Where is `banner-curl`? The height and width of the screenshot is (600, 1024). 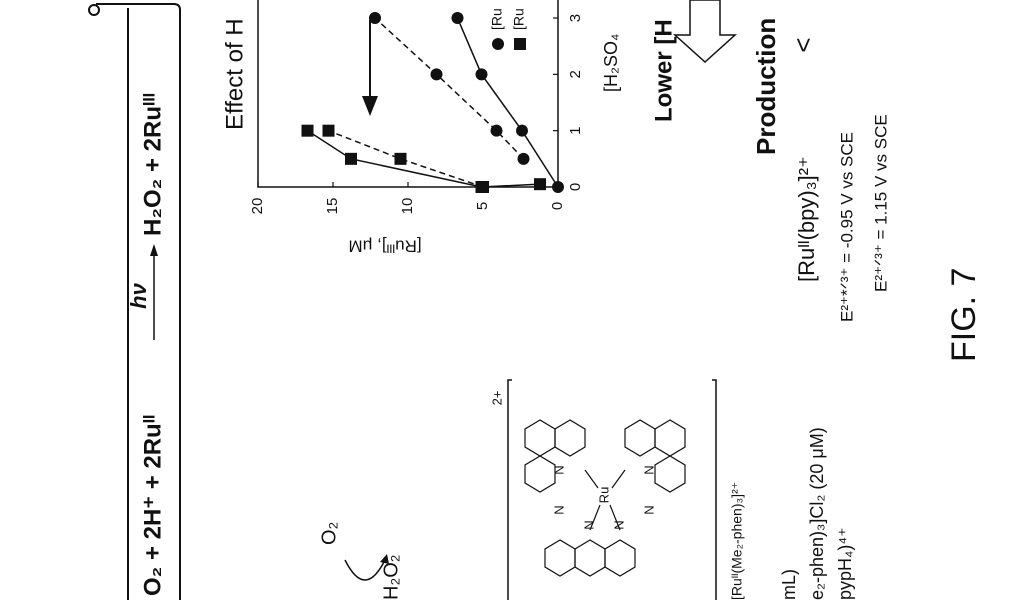 banner-curl is located at coordinates (94, 10).